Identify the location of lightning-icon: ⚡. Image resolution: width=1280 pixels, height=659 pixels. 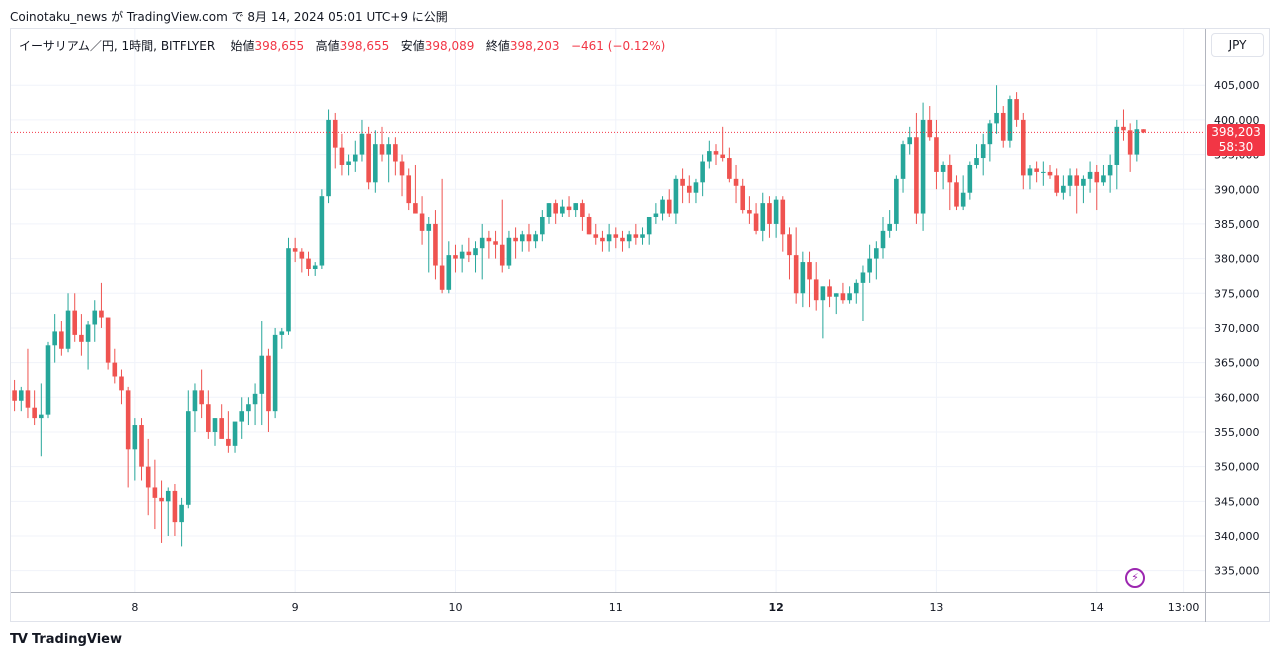
(1135, 578).